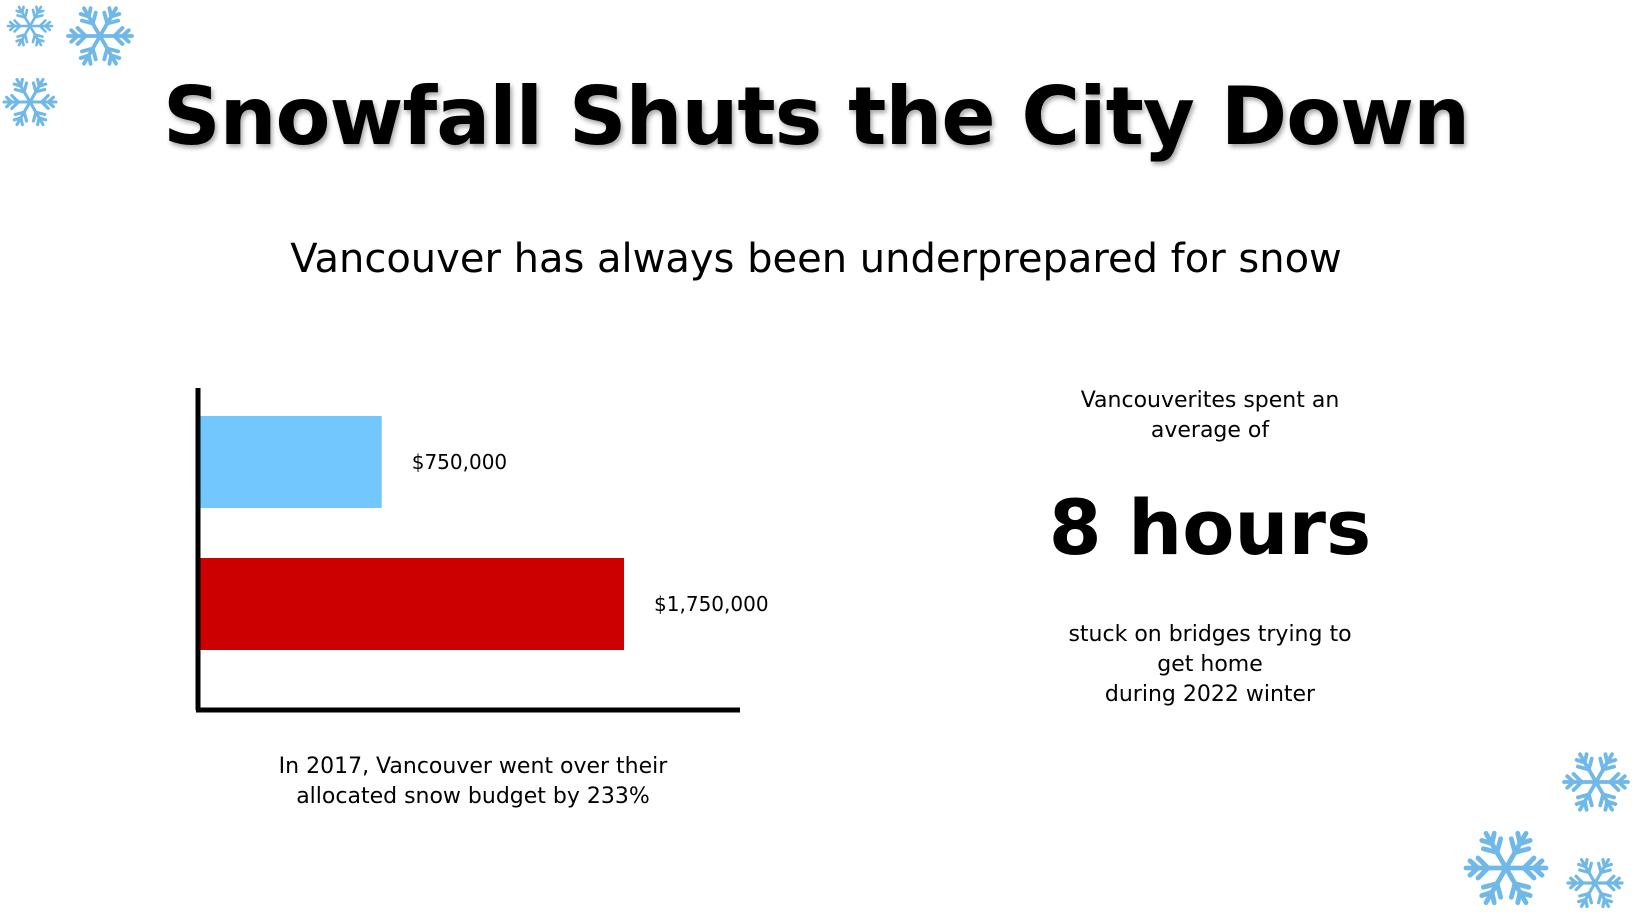 This screenshot has width=1632, height=916. I want to click on stat-tail-line: stuck on bridges trying to, so click(1210, 634).